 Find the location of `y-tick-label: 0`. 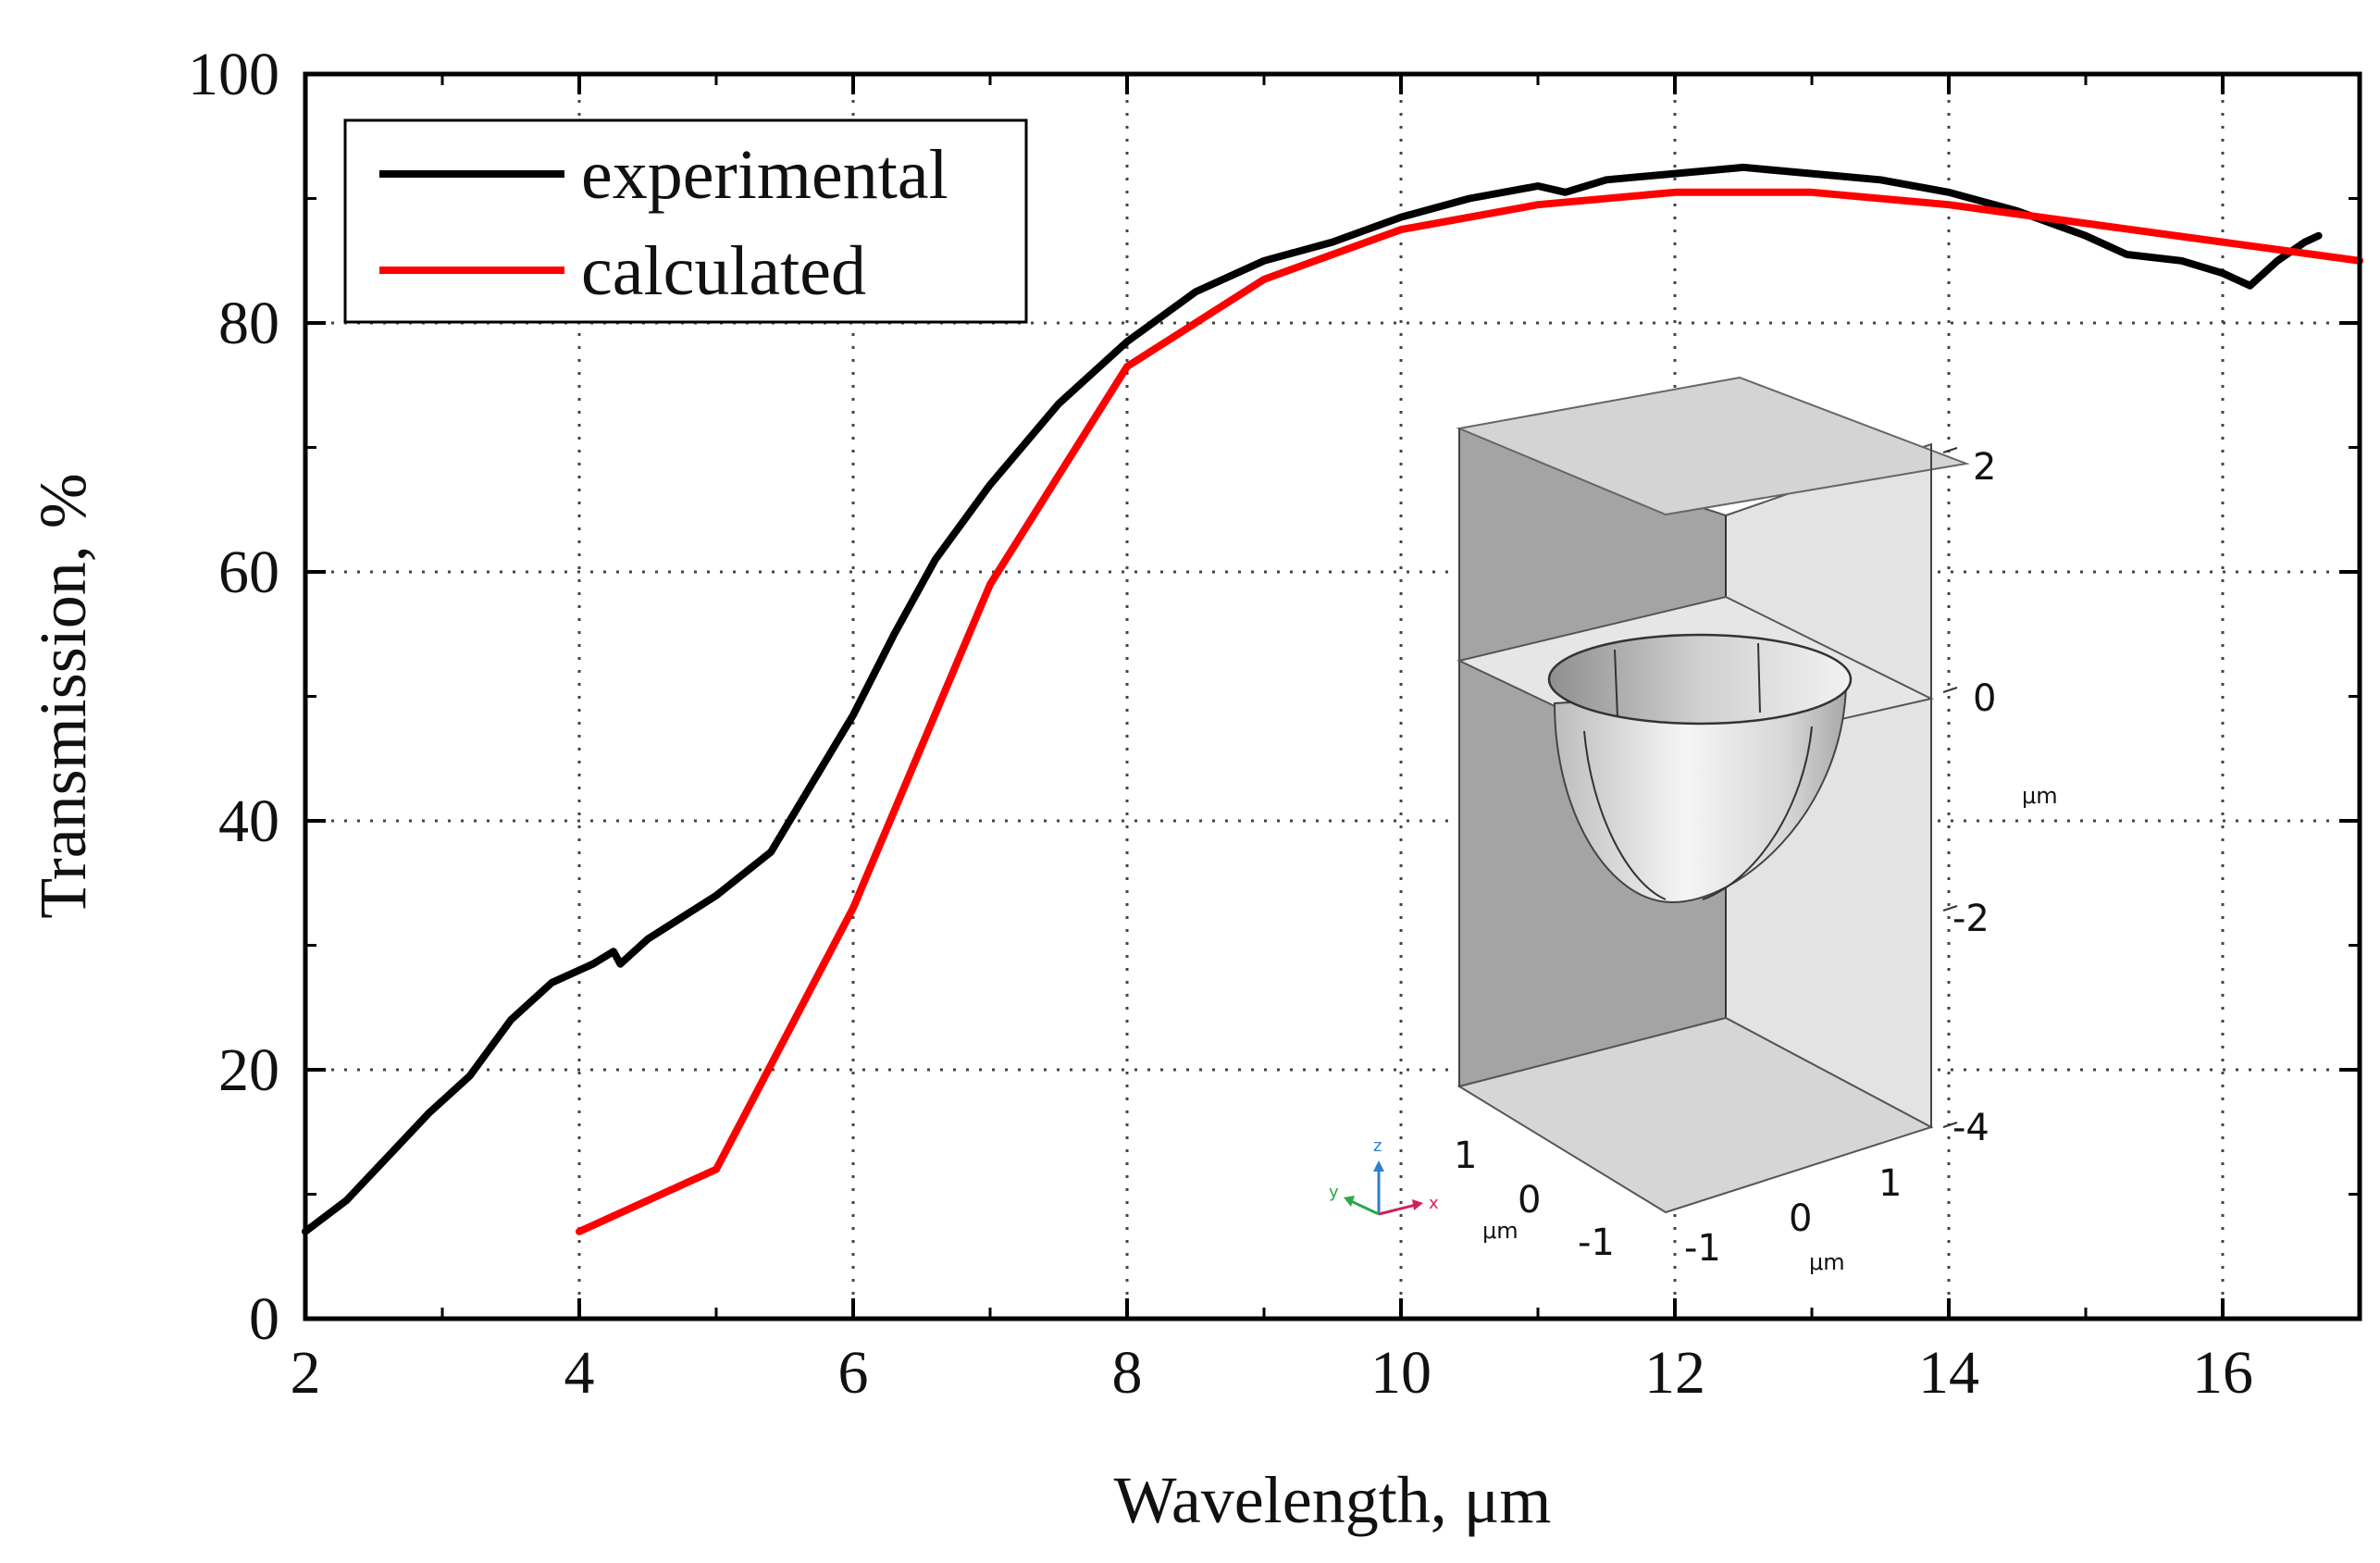

y-tick-label: 0 is located at coordinates (264, 1319).